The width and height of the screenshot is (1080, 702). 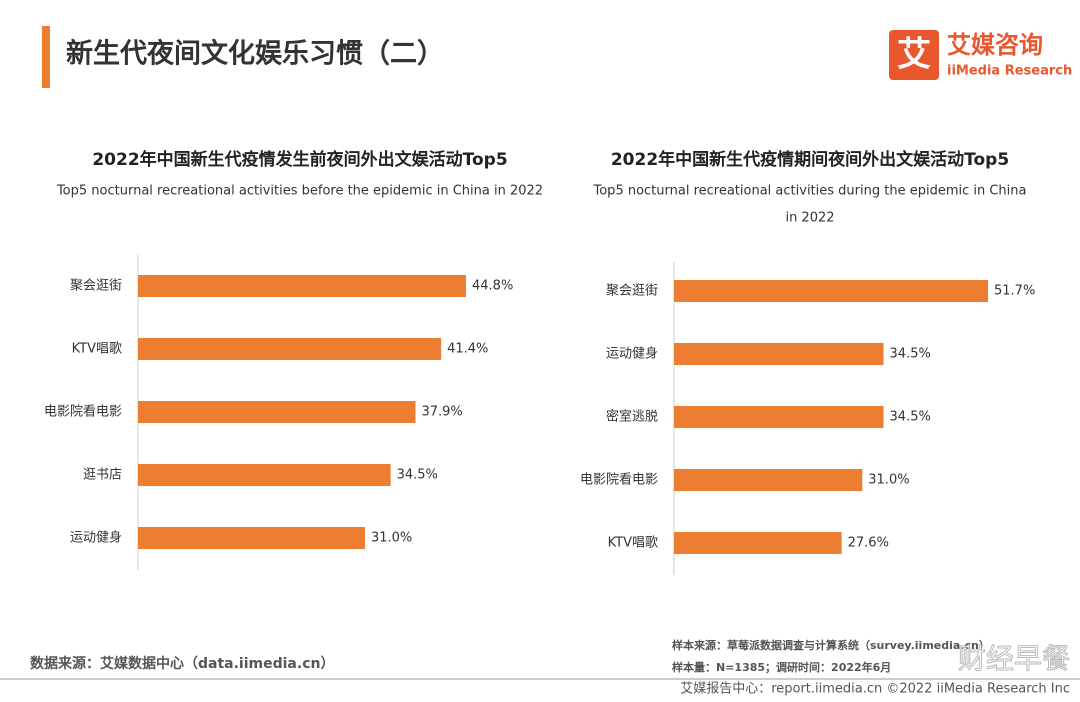 I want to click on page-title: 新生代夜间文化娱乐习惯（二）, so click(x=255, y=54).